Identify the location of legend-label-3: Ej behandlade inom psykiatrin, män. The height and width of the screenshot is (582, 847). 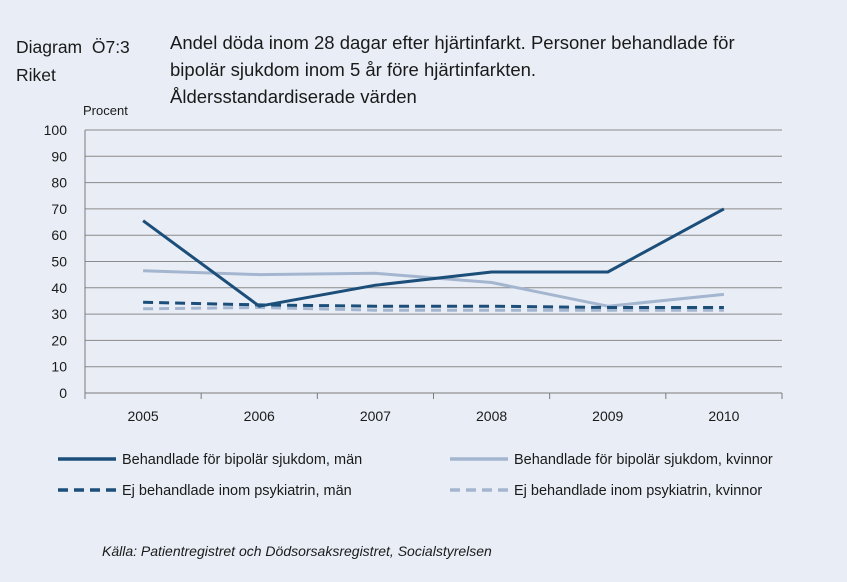
(237, 491).